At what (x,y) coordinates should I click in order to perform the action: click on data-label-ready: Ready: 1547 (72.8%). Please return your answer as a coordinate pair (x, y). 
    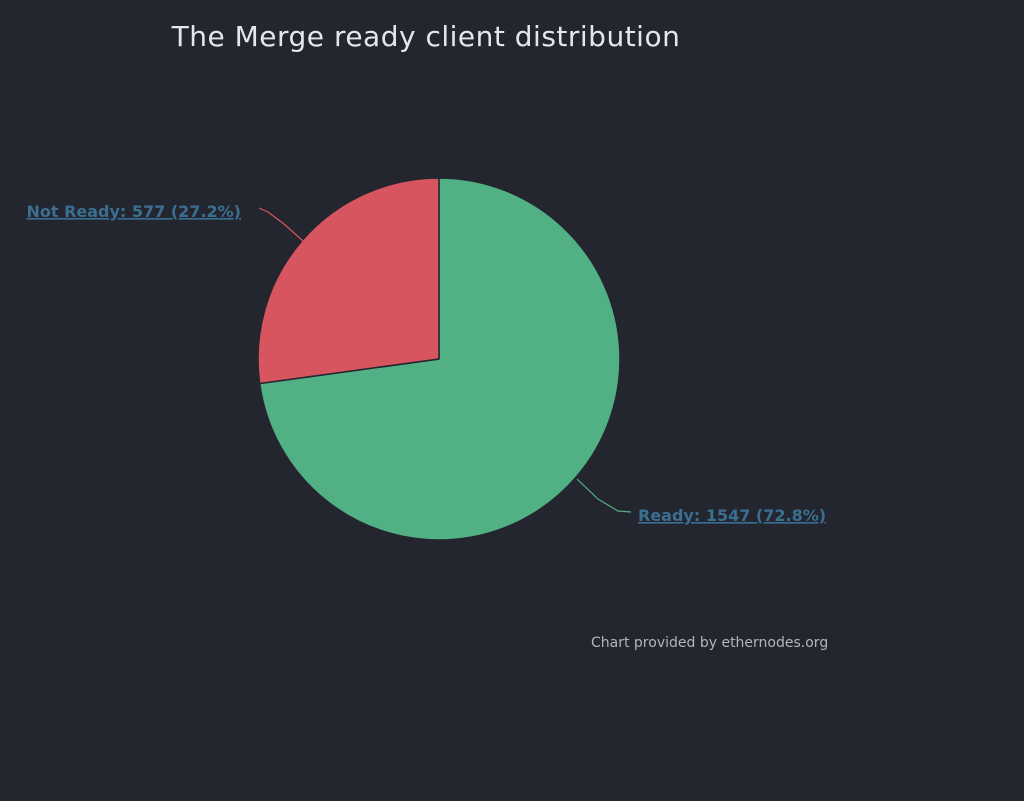
    Looking at the image, I should click on (732, 515).